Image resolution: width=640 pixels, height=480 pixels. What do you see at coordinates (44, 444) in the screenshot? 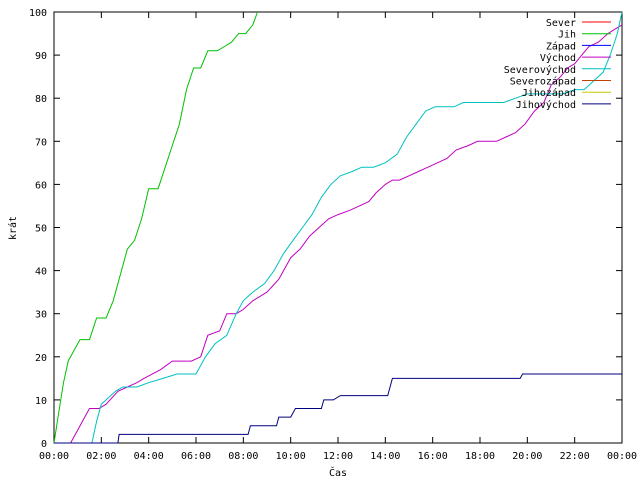
I see `y-tick-label: 0` at bounding box center [44, 444].